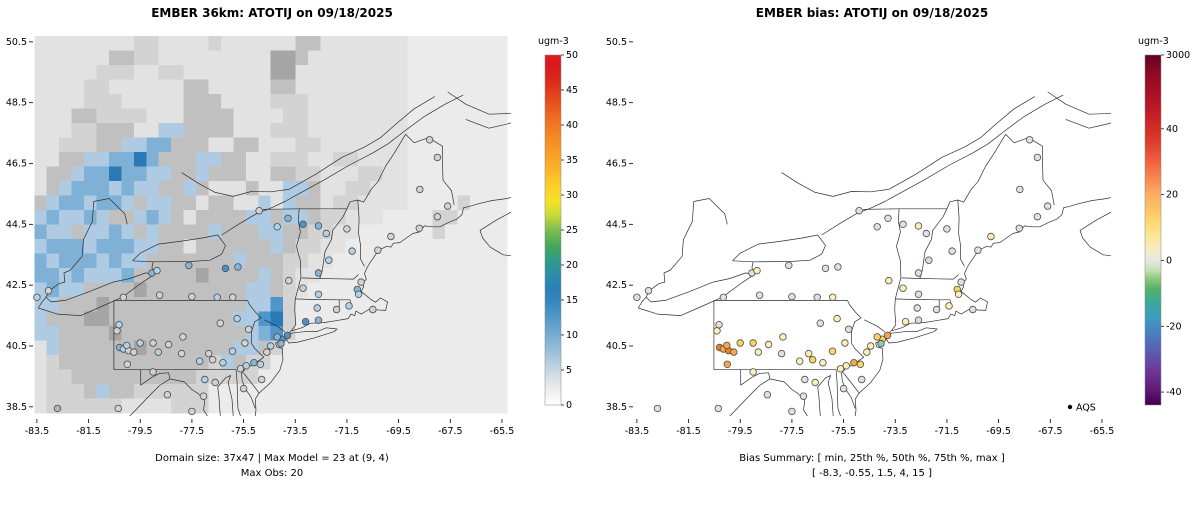 This screenshot has height=506, width=1200. What do you see at coordinates (572, 55) in the screenshot?
I see `svg-text: 50` at bounding box center [572, 55].